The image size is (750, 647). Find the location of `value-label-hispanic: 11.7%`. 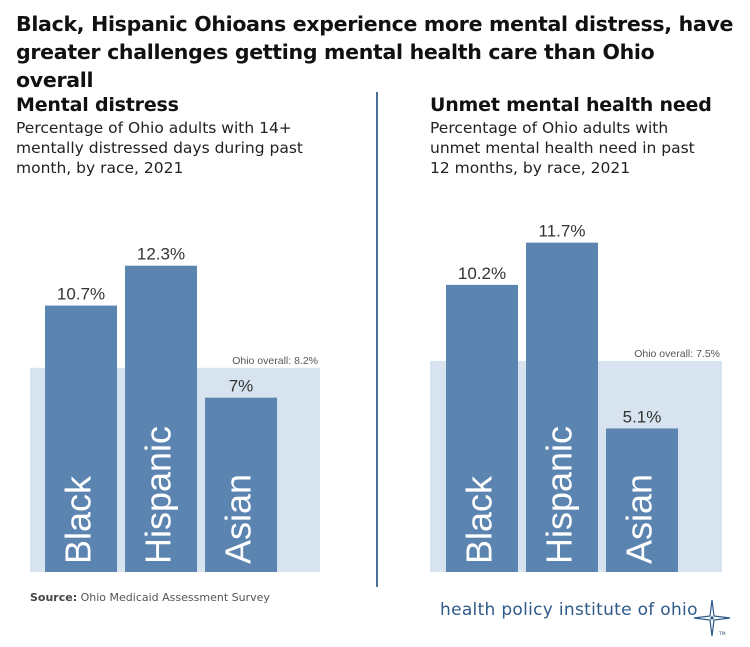

value-label-hispanic: 11.7% is located at coordinates (562, 231).